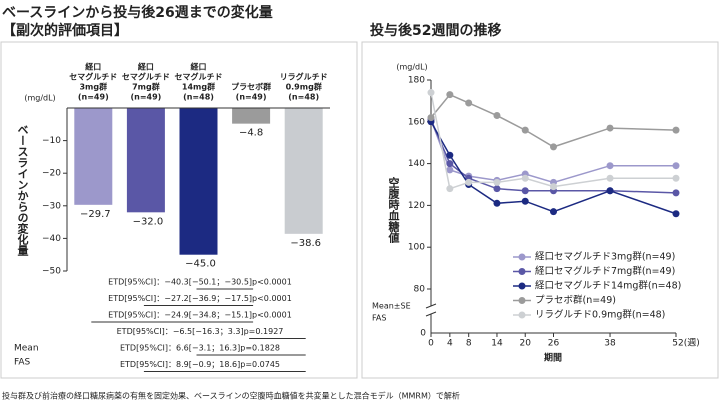  Describe the element at coordinates (305, 243) in the screenshot. I see `value-label: −38.6` at that location.